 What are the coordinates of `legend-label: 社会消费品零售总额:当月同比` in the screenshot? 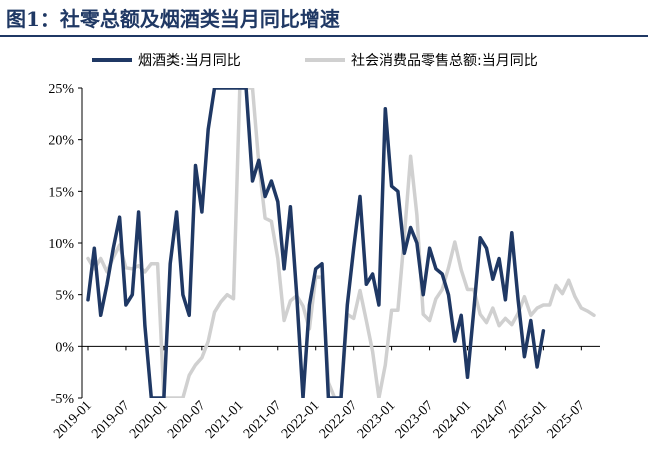 It's located at (444, 61).